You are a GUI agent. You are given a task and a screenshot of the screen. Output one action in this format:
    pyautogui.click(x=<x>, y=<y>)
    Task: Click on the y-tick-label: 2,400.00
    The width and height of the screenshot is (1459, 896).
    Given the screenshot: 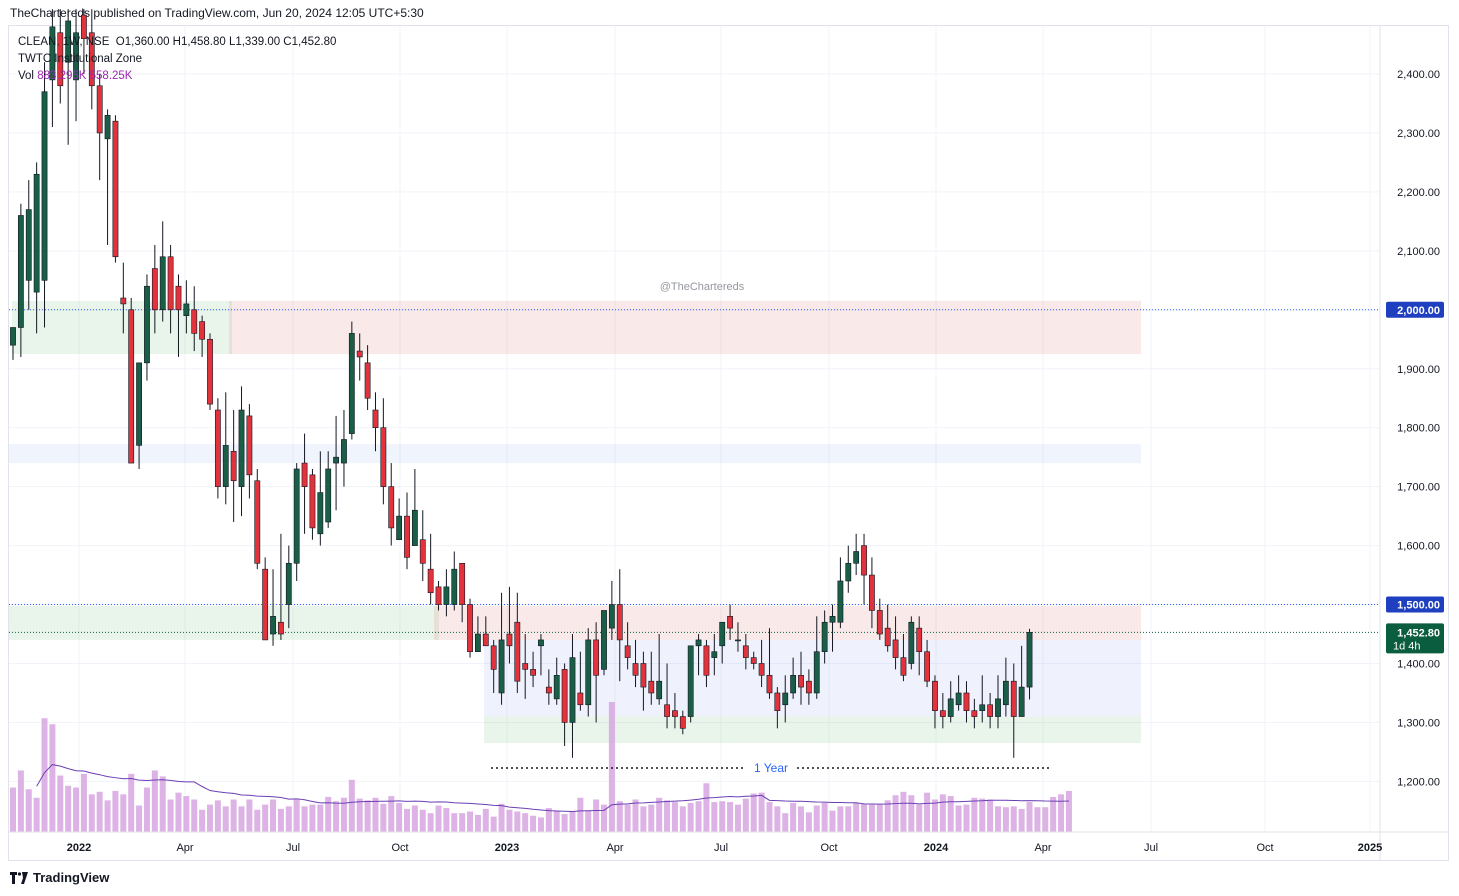 What is the action you would take?
    pyautogui.click(x=1418, y=75)
    